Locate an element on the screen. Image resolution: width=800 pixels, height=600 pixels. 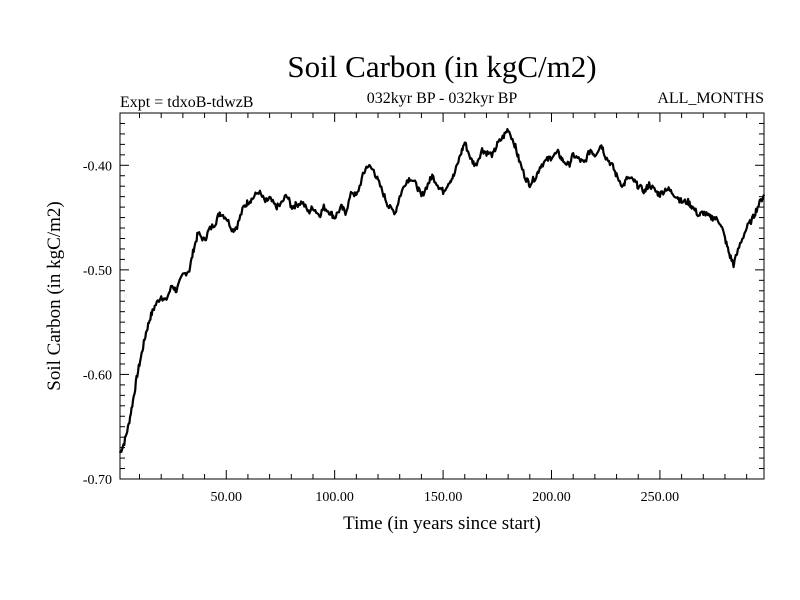
x-tick-label: 250.00 is located at coordinates (660, 497).